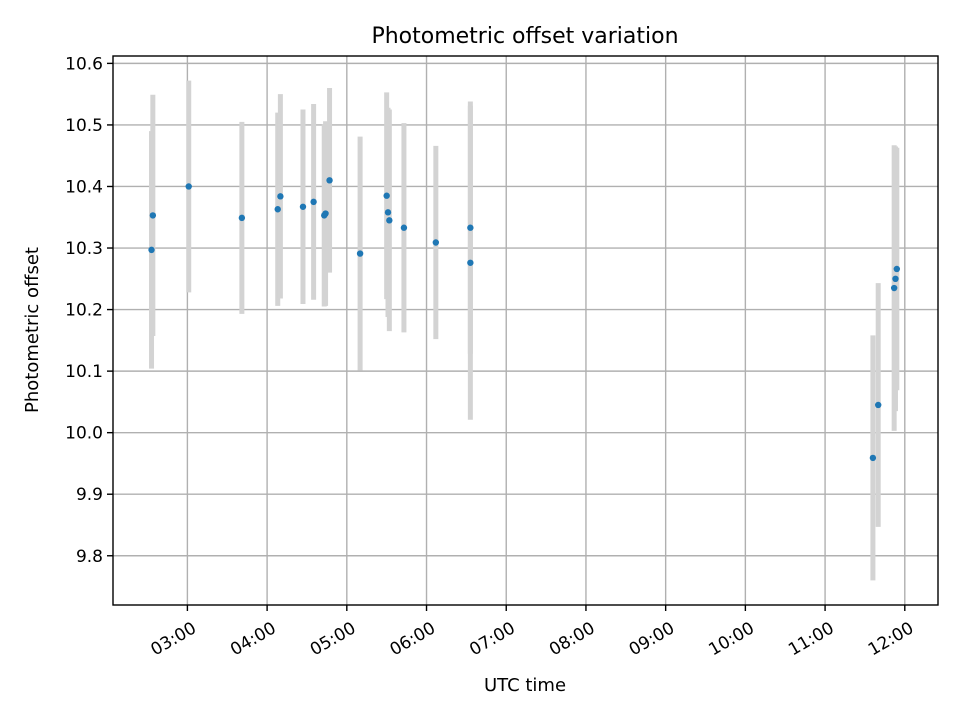  What do you see at coordinates (731, 639) in the screenshot?
I see `x-tick-label: 10:00` at bounding box center [731, 639].